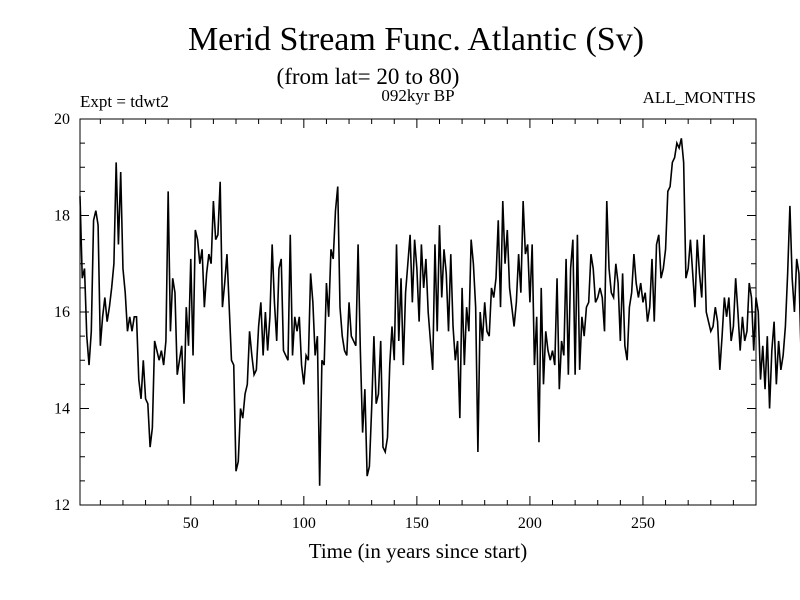 This screenshot has width=800, height=600. Describe the element at coordinates (643, 523) in the screenshot. I see `x-tick-label: 250` at that location.